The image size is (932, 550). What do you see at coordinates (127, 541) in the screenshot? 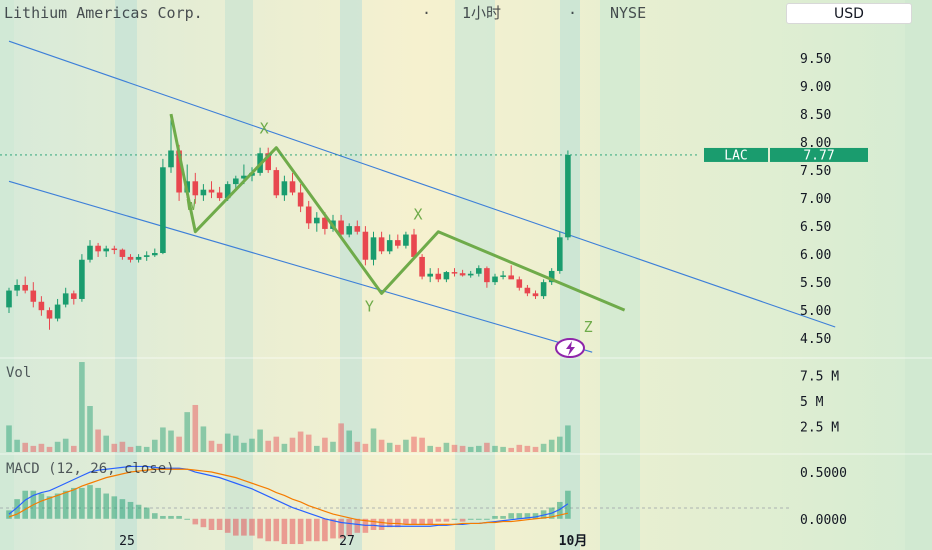
I see `time-tick-label: 25` at bounding box center [127, 541].